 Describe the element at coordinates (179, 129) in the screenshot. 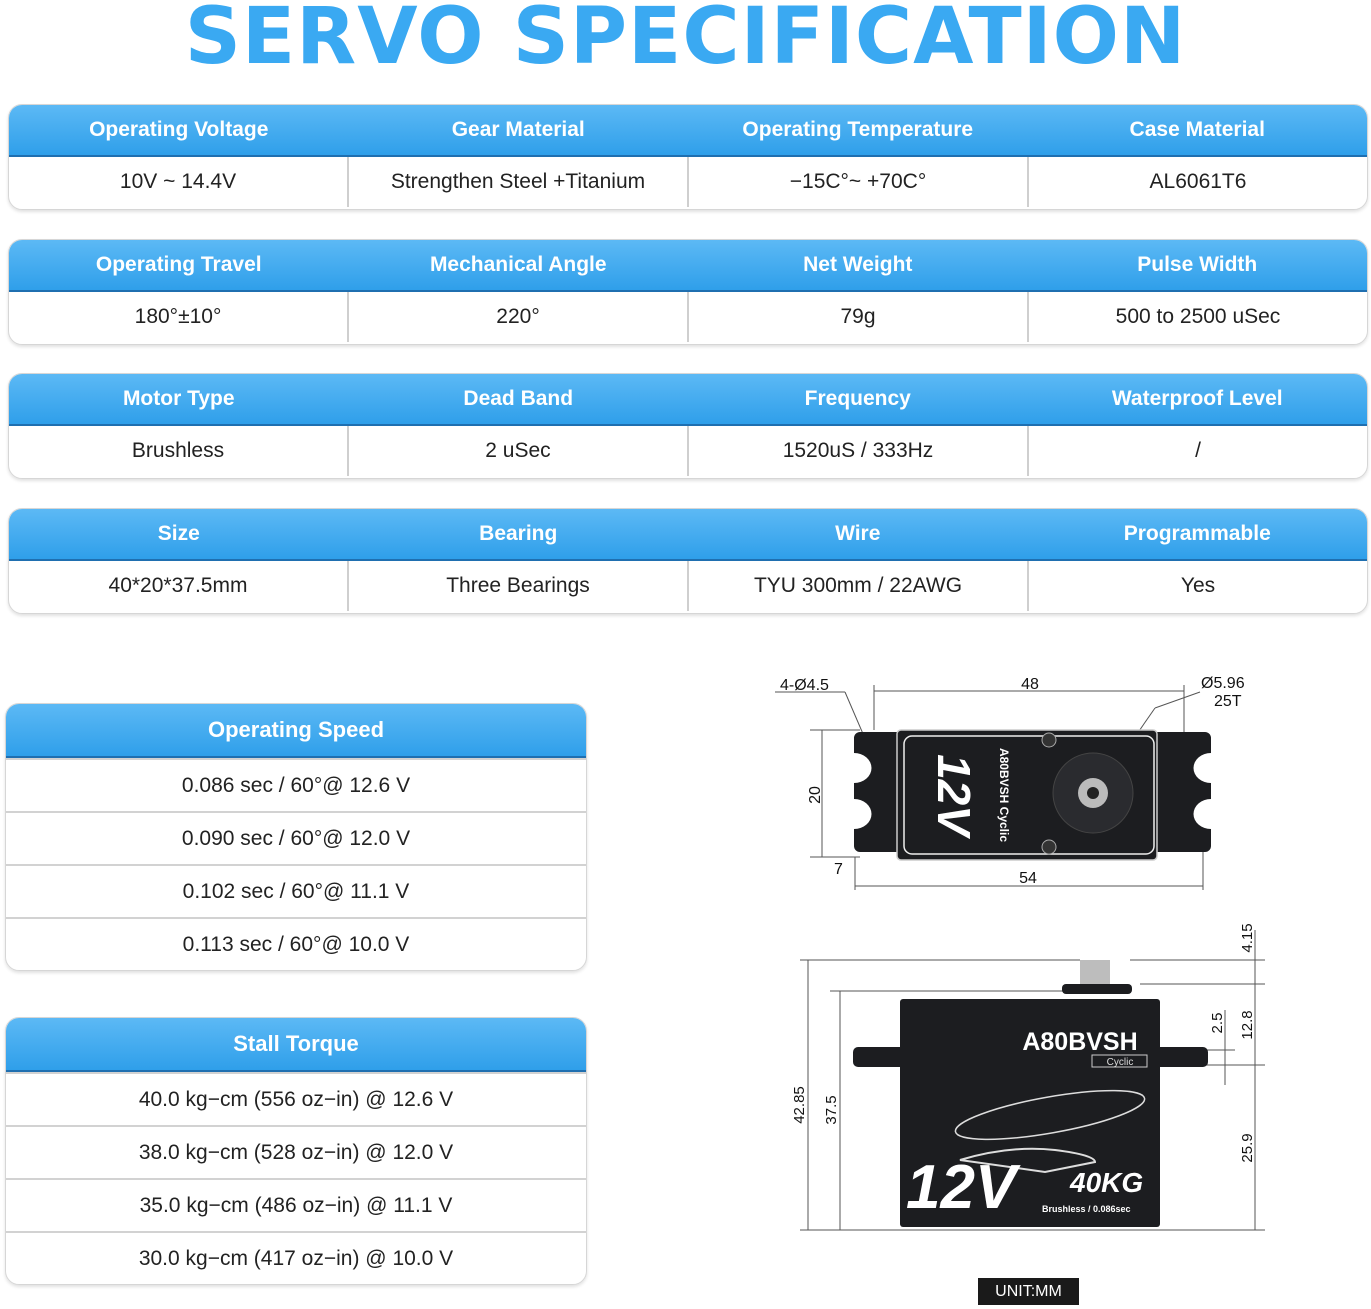

I see `spec-header: Operating Voltage` at that location.